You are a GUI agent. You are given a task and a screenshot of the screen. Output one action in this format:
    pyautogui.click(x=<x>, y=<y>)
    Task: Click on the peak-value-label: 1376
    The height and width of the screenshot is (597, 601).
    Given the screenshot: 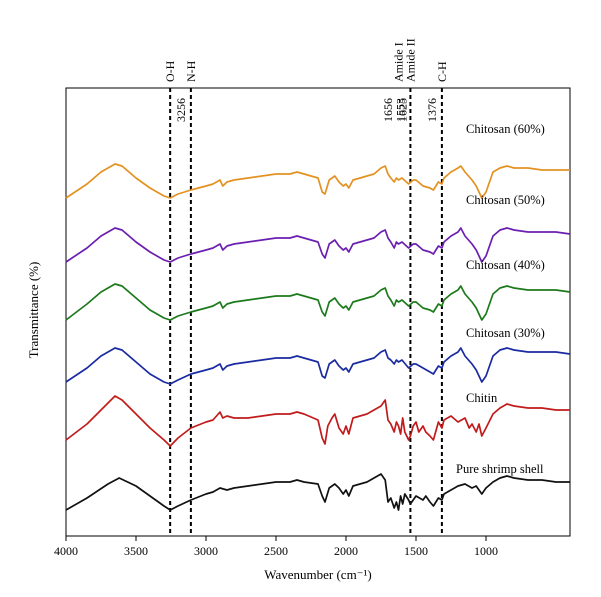 What is the action you would take?
    pyautogui.click(x=432, y=110)
    